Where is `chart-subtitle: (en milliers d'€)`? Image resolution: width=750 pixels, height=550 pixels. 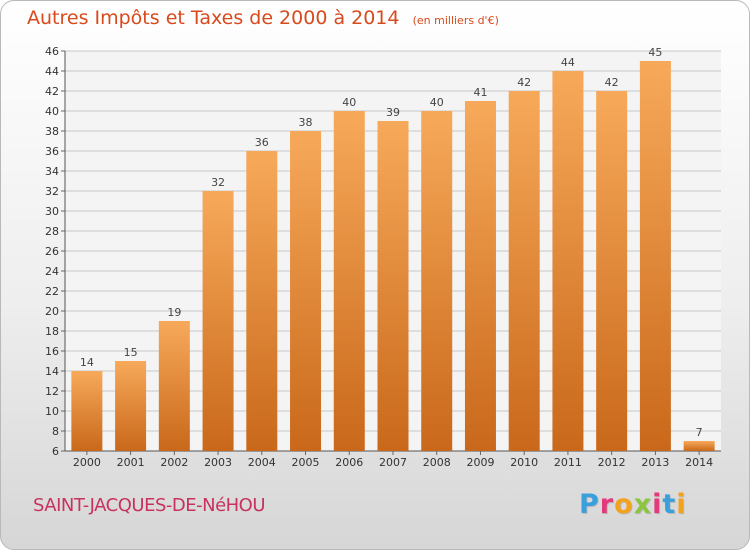 chart-subtitle: (en milliers d'€) is located at coordinates (455, 20).